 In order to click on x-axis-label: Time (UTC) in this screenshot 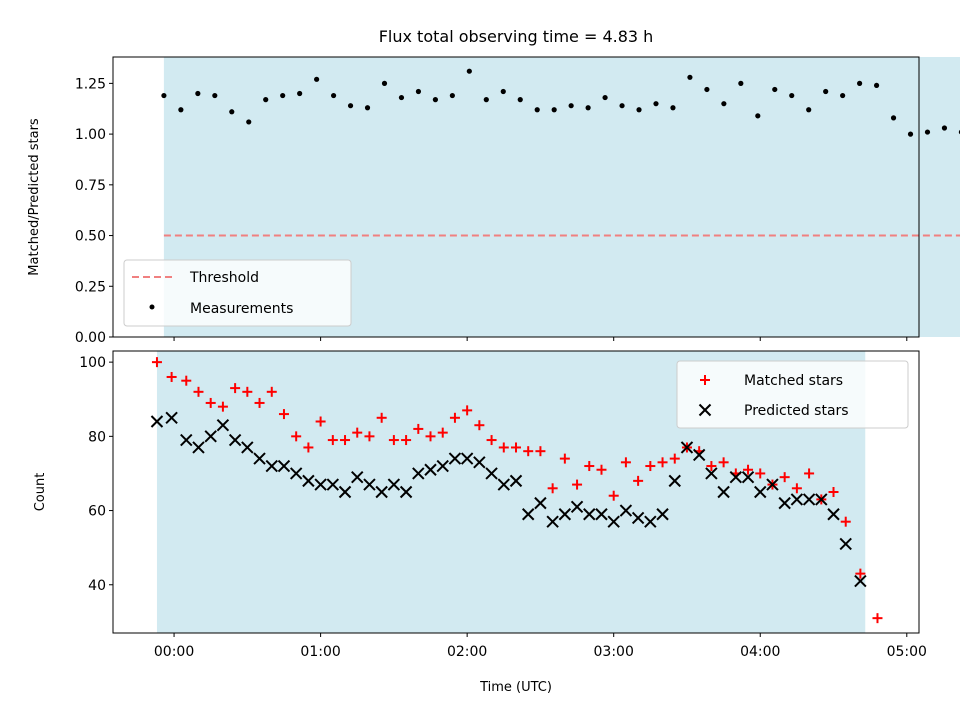, I will do `click(515, 687)`.